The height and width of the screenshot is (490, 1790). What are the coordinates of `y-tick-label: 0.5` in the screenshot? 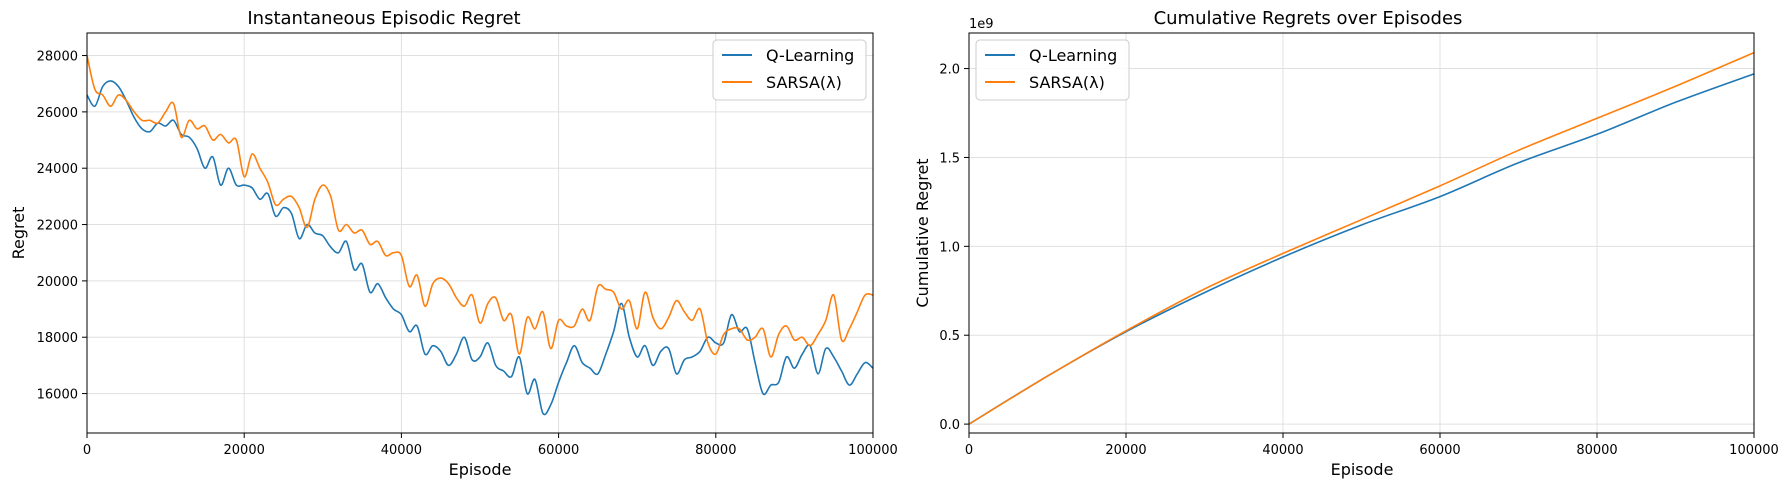 It's located at (949, 336).